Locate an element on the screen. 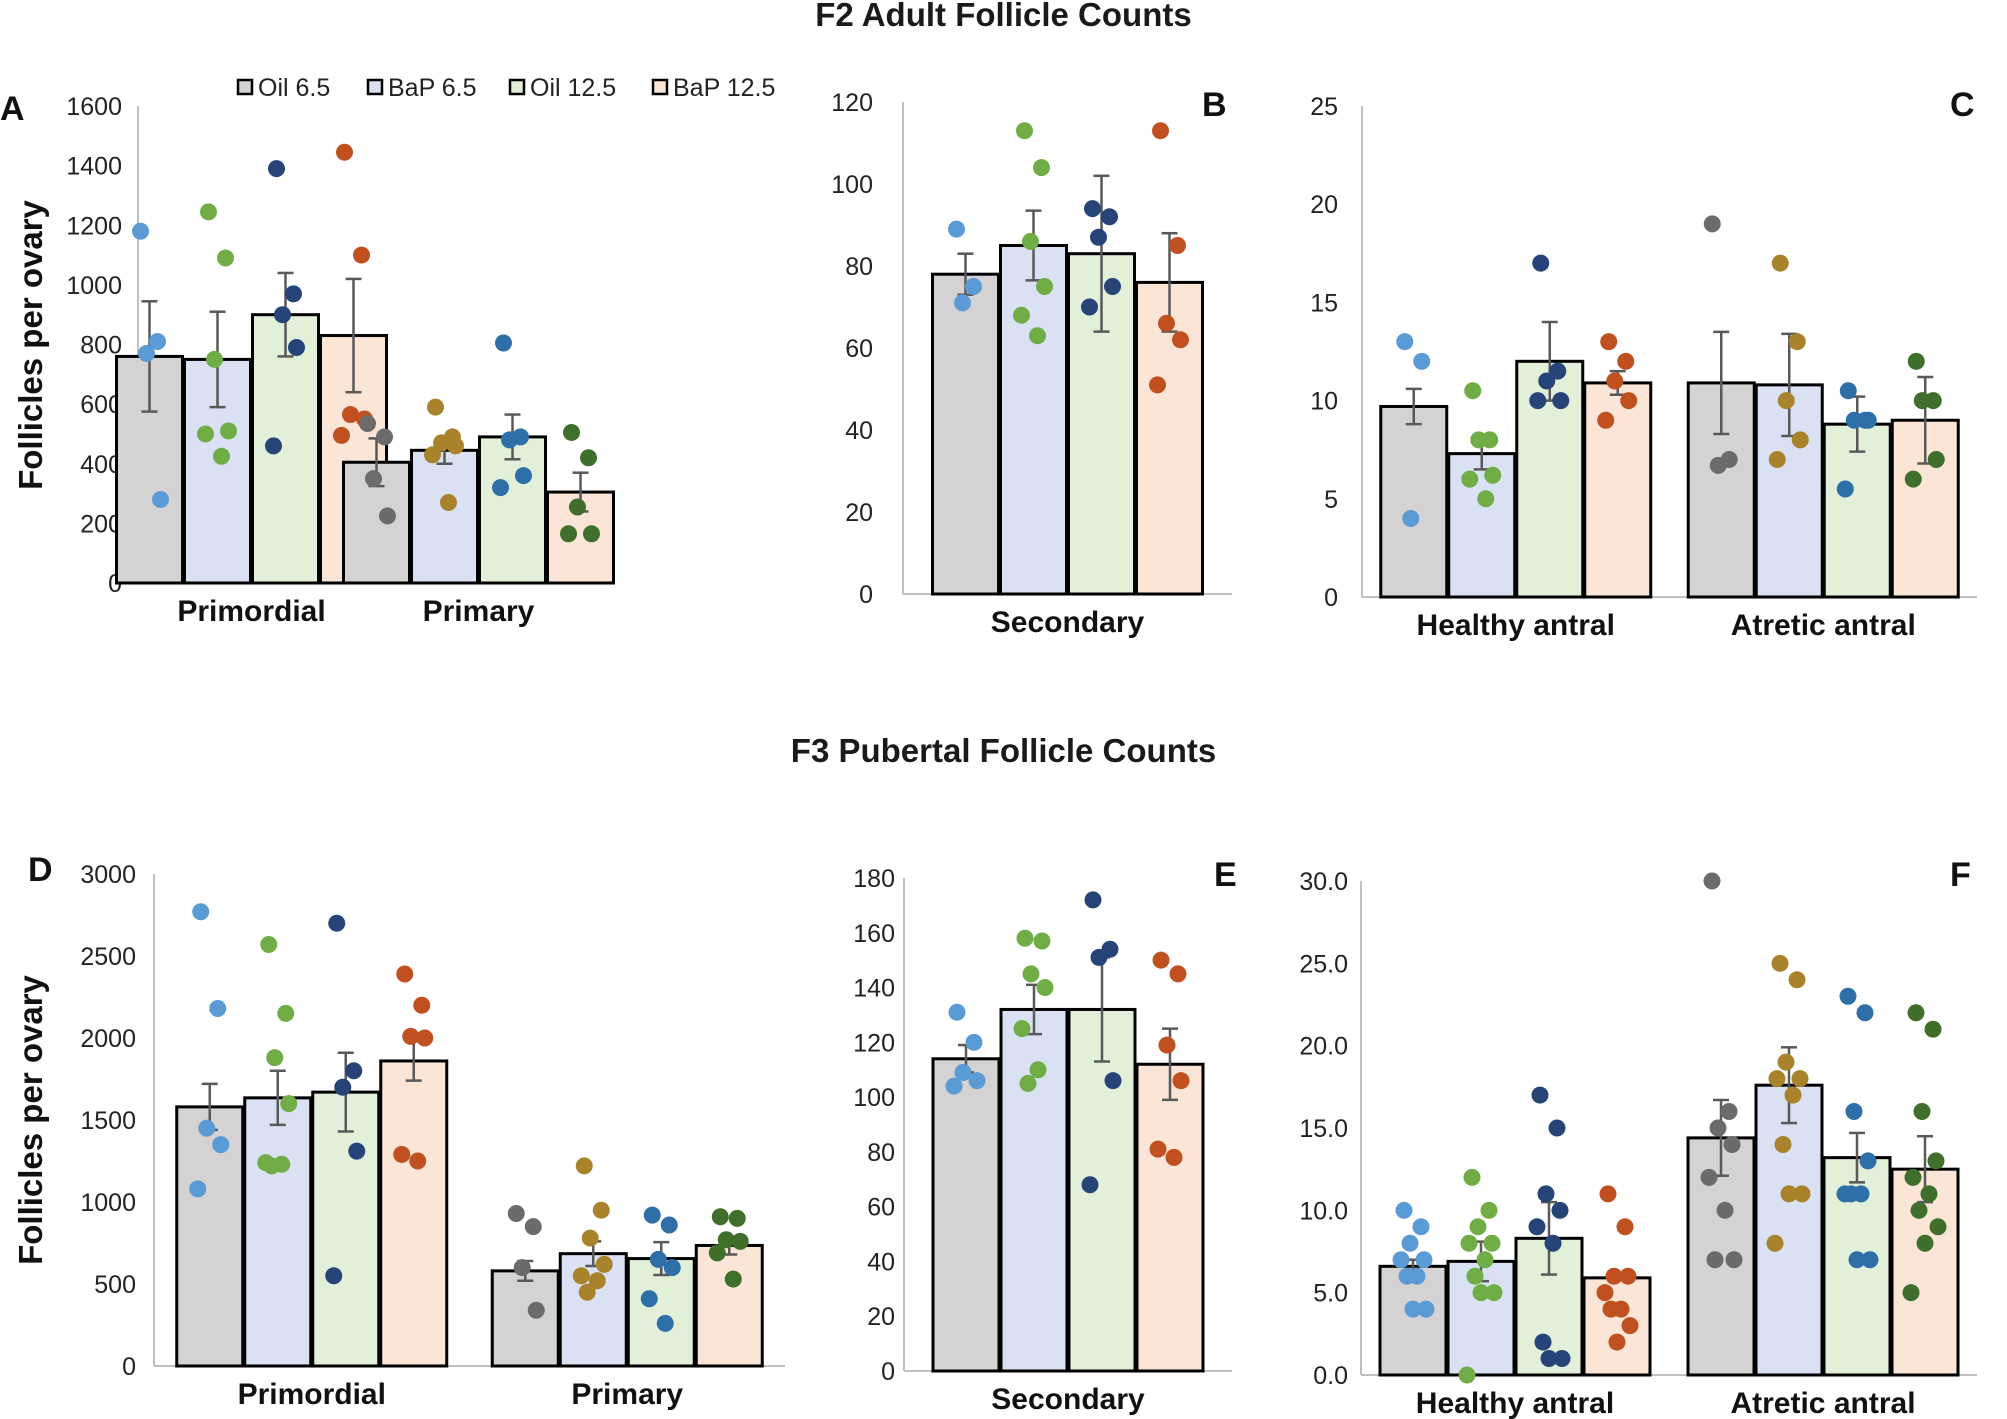  category-label: Secondary is located at coordinates (1068, 622).